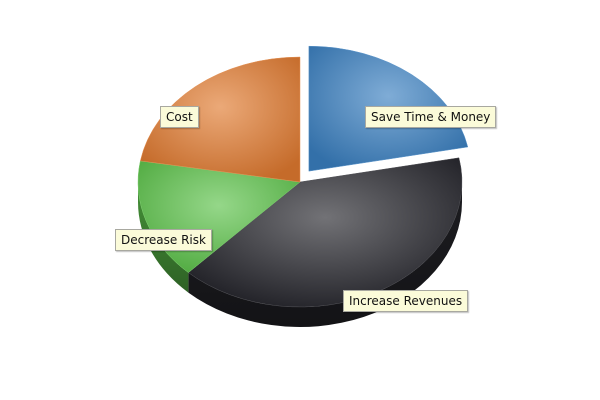 Image resolution: width=600 pixels, height=400 pixels. Describe the element at coordinates (220, 119) in the screenshot. I see `pie-slice` at that location.